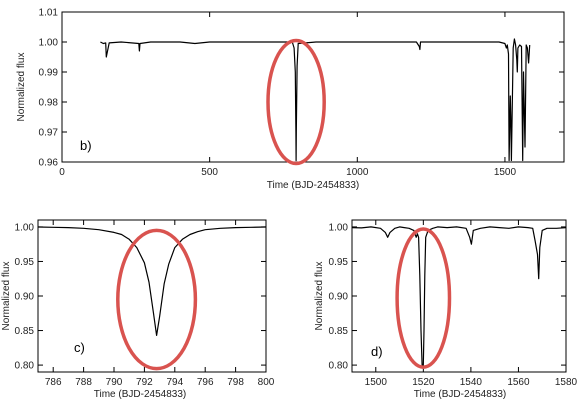  Describe the element at coordinates (62, 172) in the screenshot. I see `panel-b-x-tick-label: 0` at that location.